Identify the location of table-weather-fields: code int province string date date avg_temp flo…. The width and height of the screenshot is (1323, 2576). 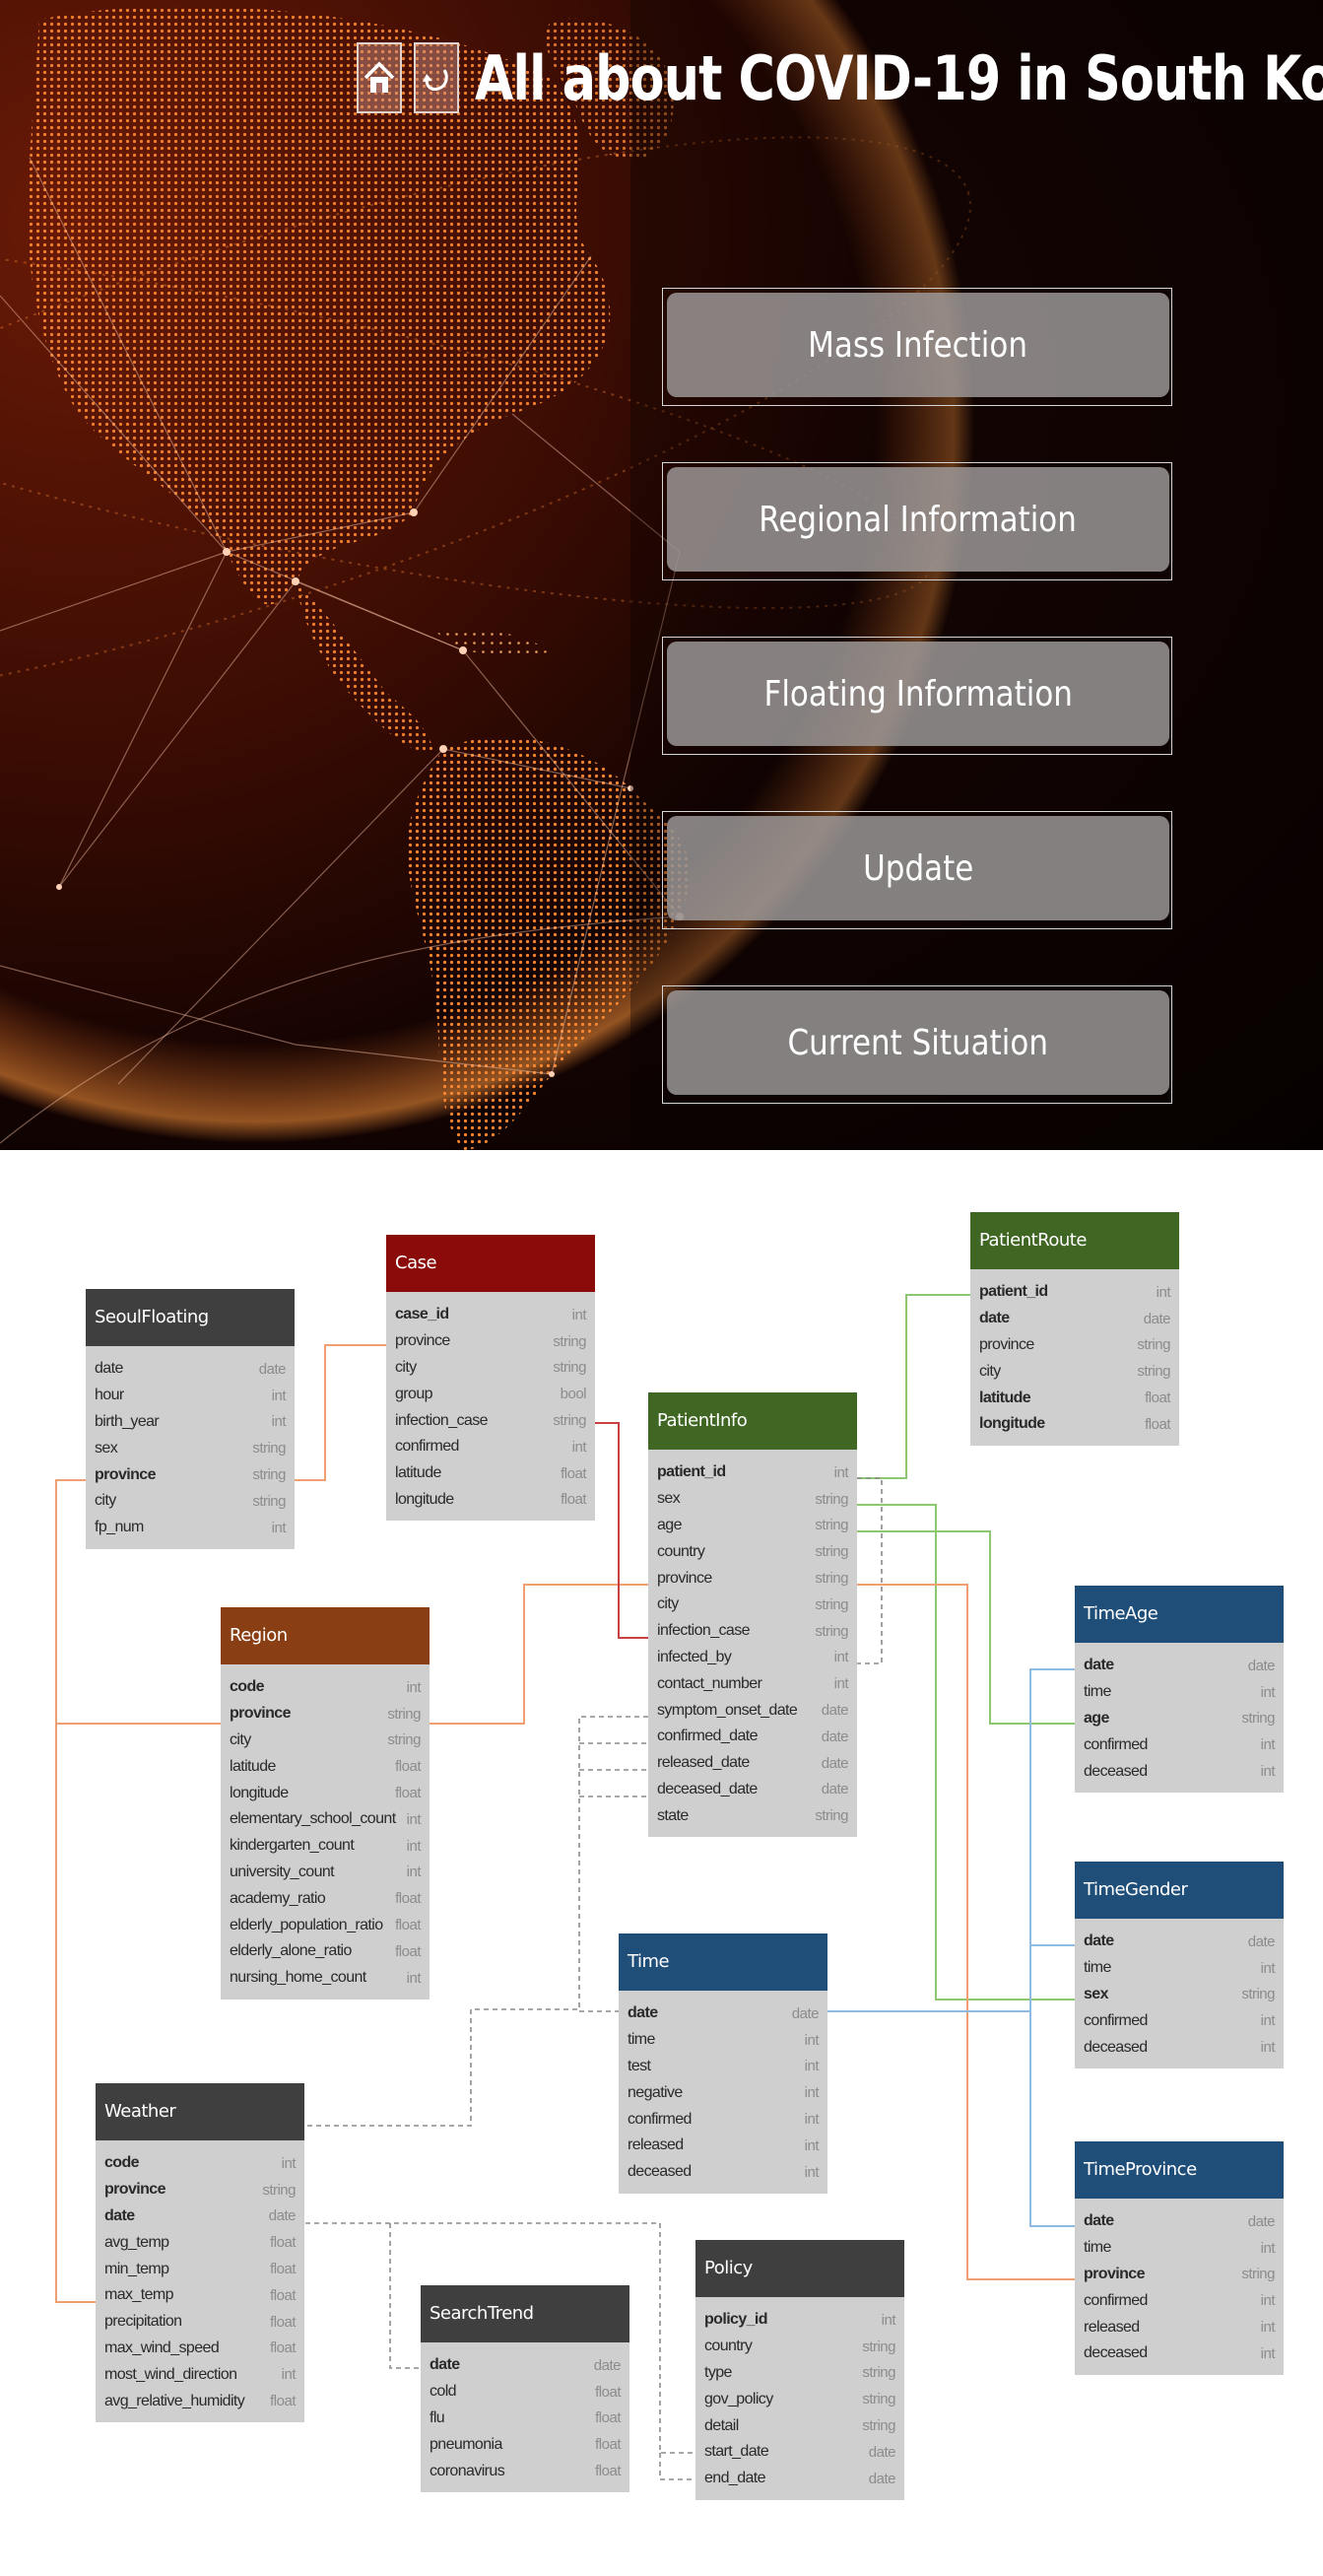
(200, 2281).